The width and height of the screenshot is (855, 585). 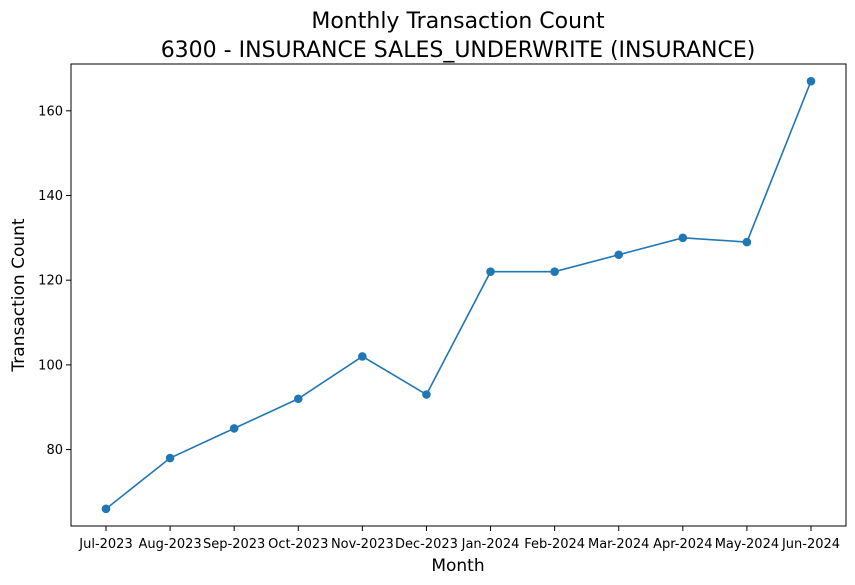 I want to click on x-tick-label: Jul-2023, so click(x=105, y=544).